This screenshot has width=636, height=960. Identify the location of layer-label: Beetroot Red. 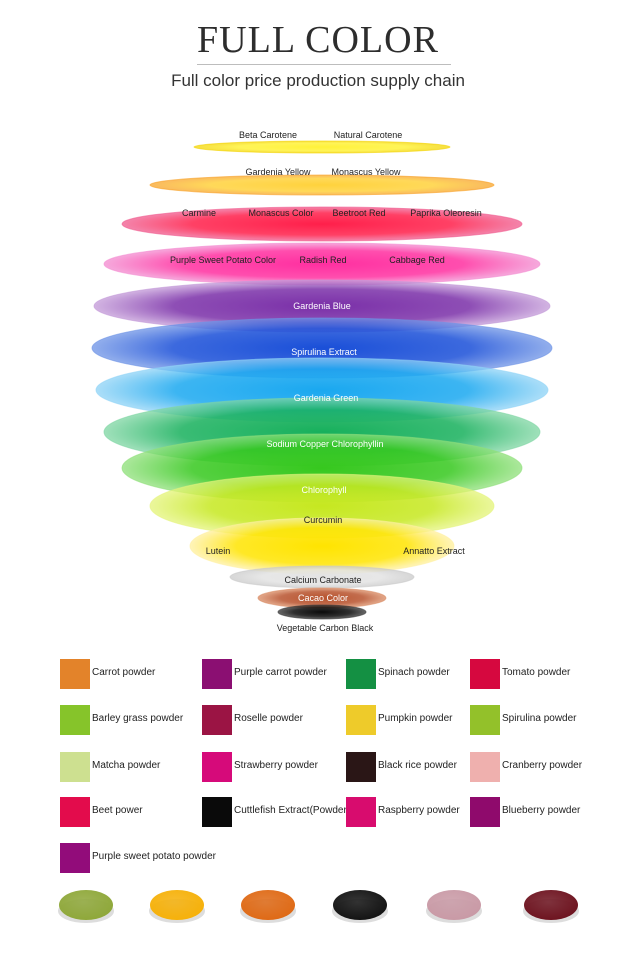
(358, 213).